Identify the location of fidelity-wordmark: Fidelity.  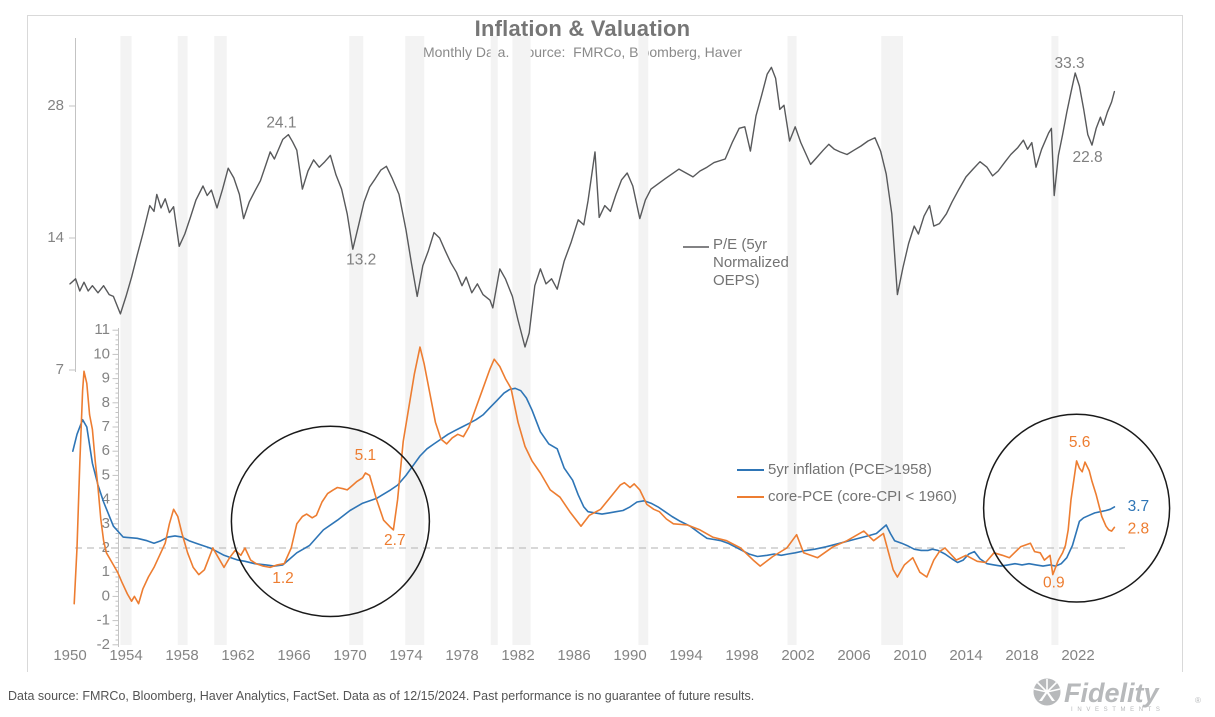
(1112, 693).